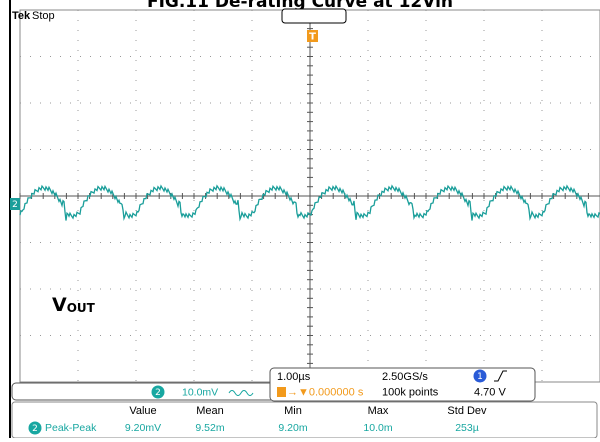 Image resolution: width=600 pixels, height=442 pixels. What do you see at coordinates (281, 392) in the screenshot?
I see `trigger-pos-icon` at bounding box center [281, 392].